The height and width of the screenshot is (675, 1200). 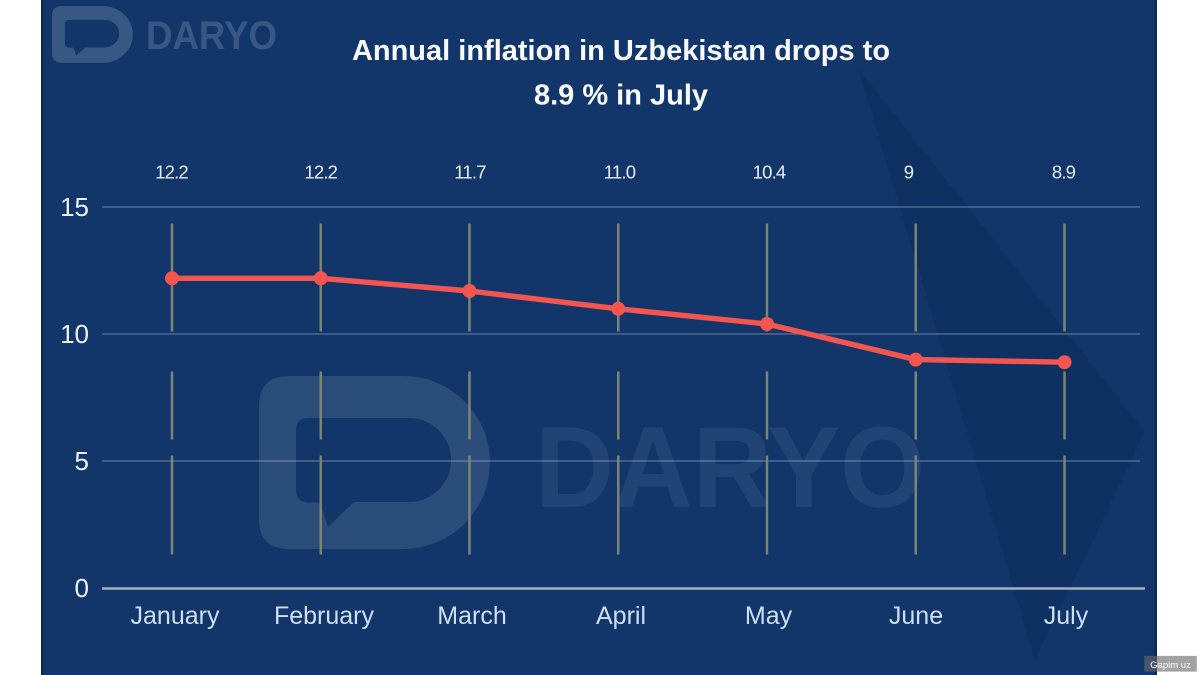 What do you see at coordinates (769, 171) in the screenshot?
I see `svg-text: 10.4` at bounding box center [769, 171].